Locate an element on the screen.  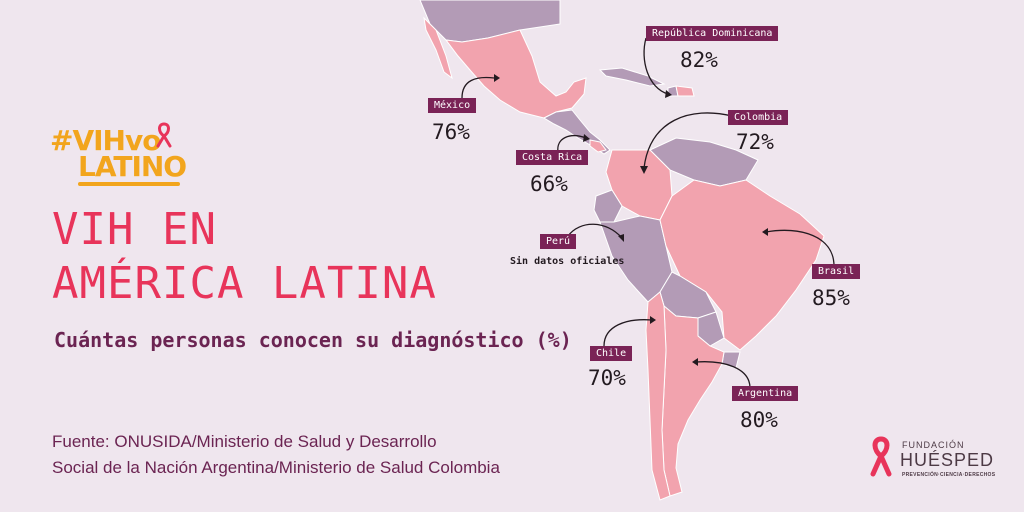
hashtag-line2: LATINO is located at coordinates (132, 166).